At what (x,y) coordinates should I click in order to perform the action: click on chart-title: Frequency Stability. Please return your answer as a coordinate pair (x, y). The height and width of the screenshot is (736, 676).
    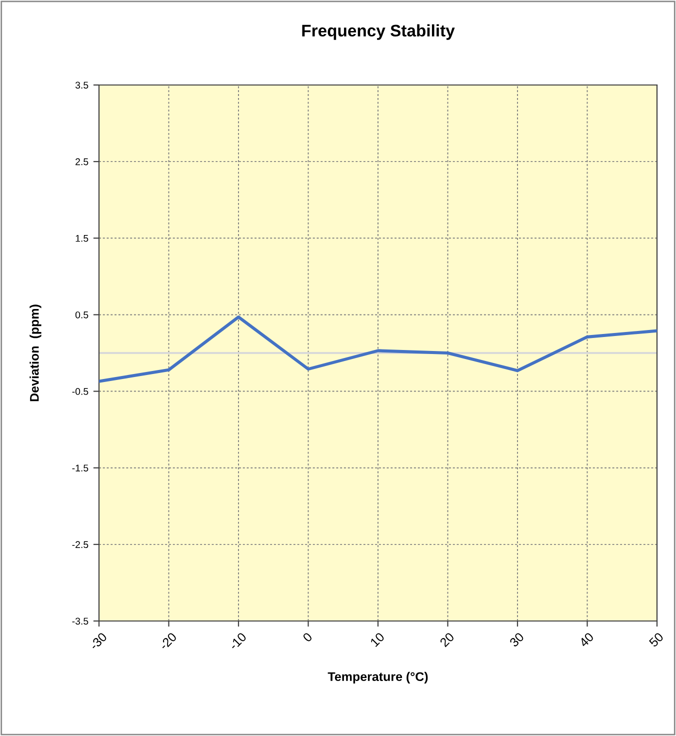
    Looking at the image, I should click on (378, 32).